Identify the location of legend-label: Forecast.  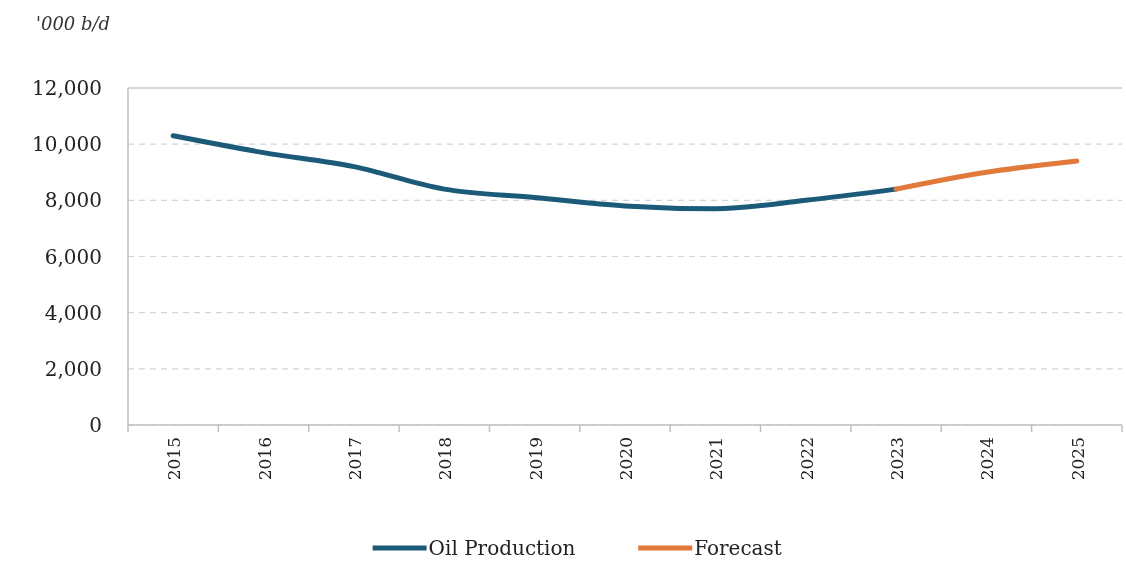
(738, 548).